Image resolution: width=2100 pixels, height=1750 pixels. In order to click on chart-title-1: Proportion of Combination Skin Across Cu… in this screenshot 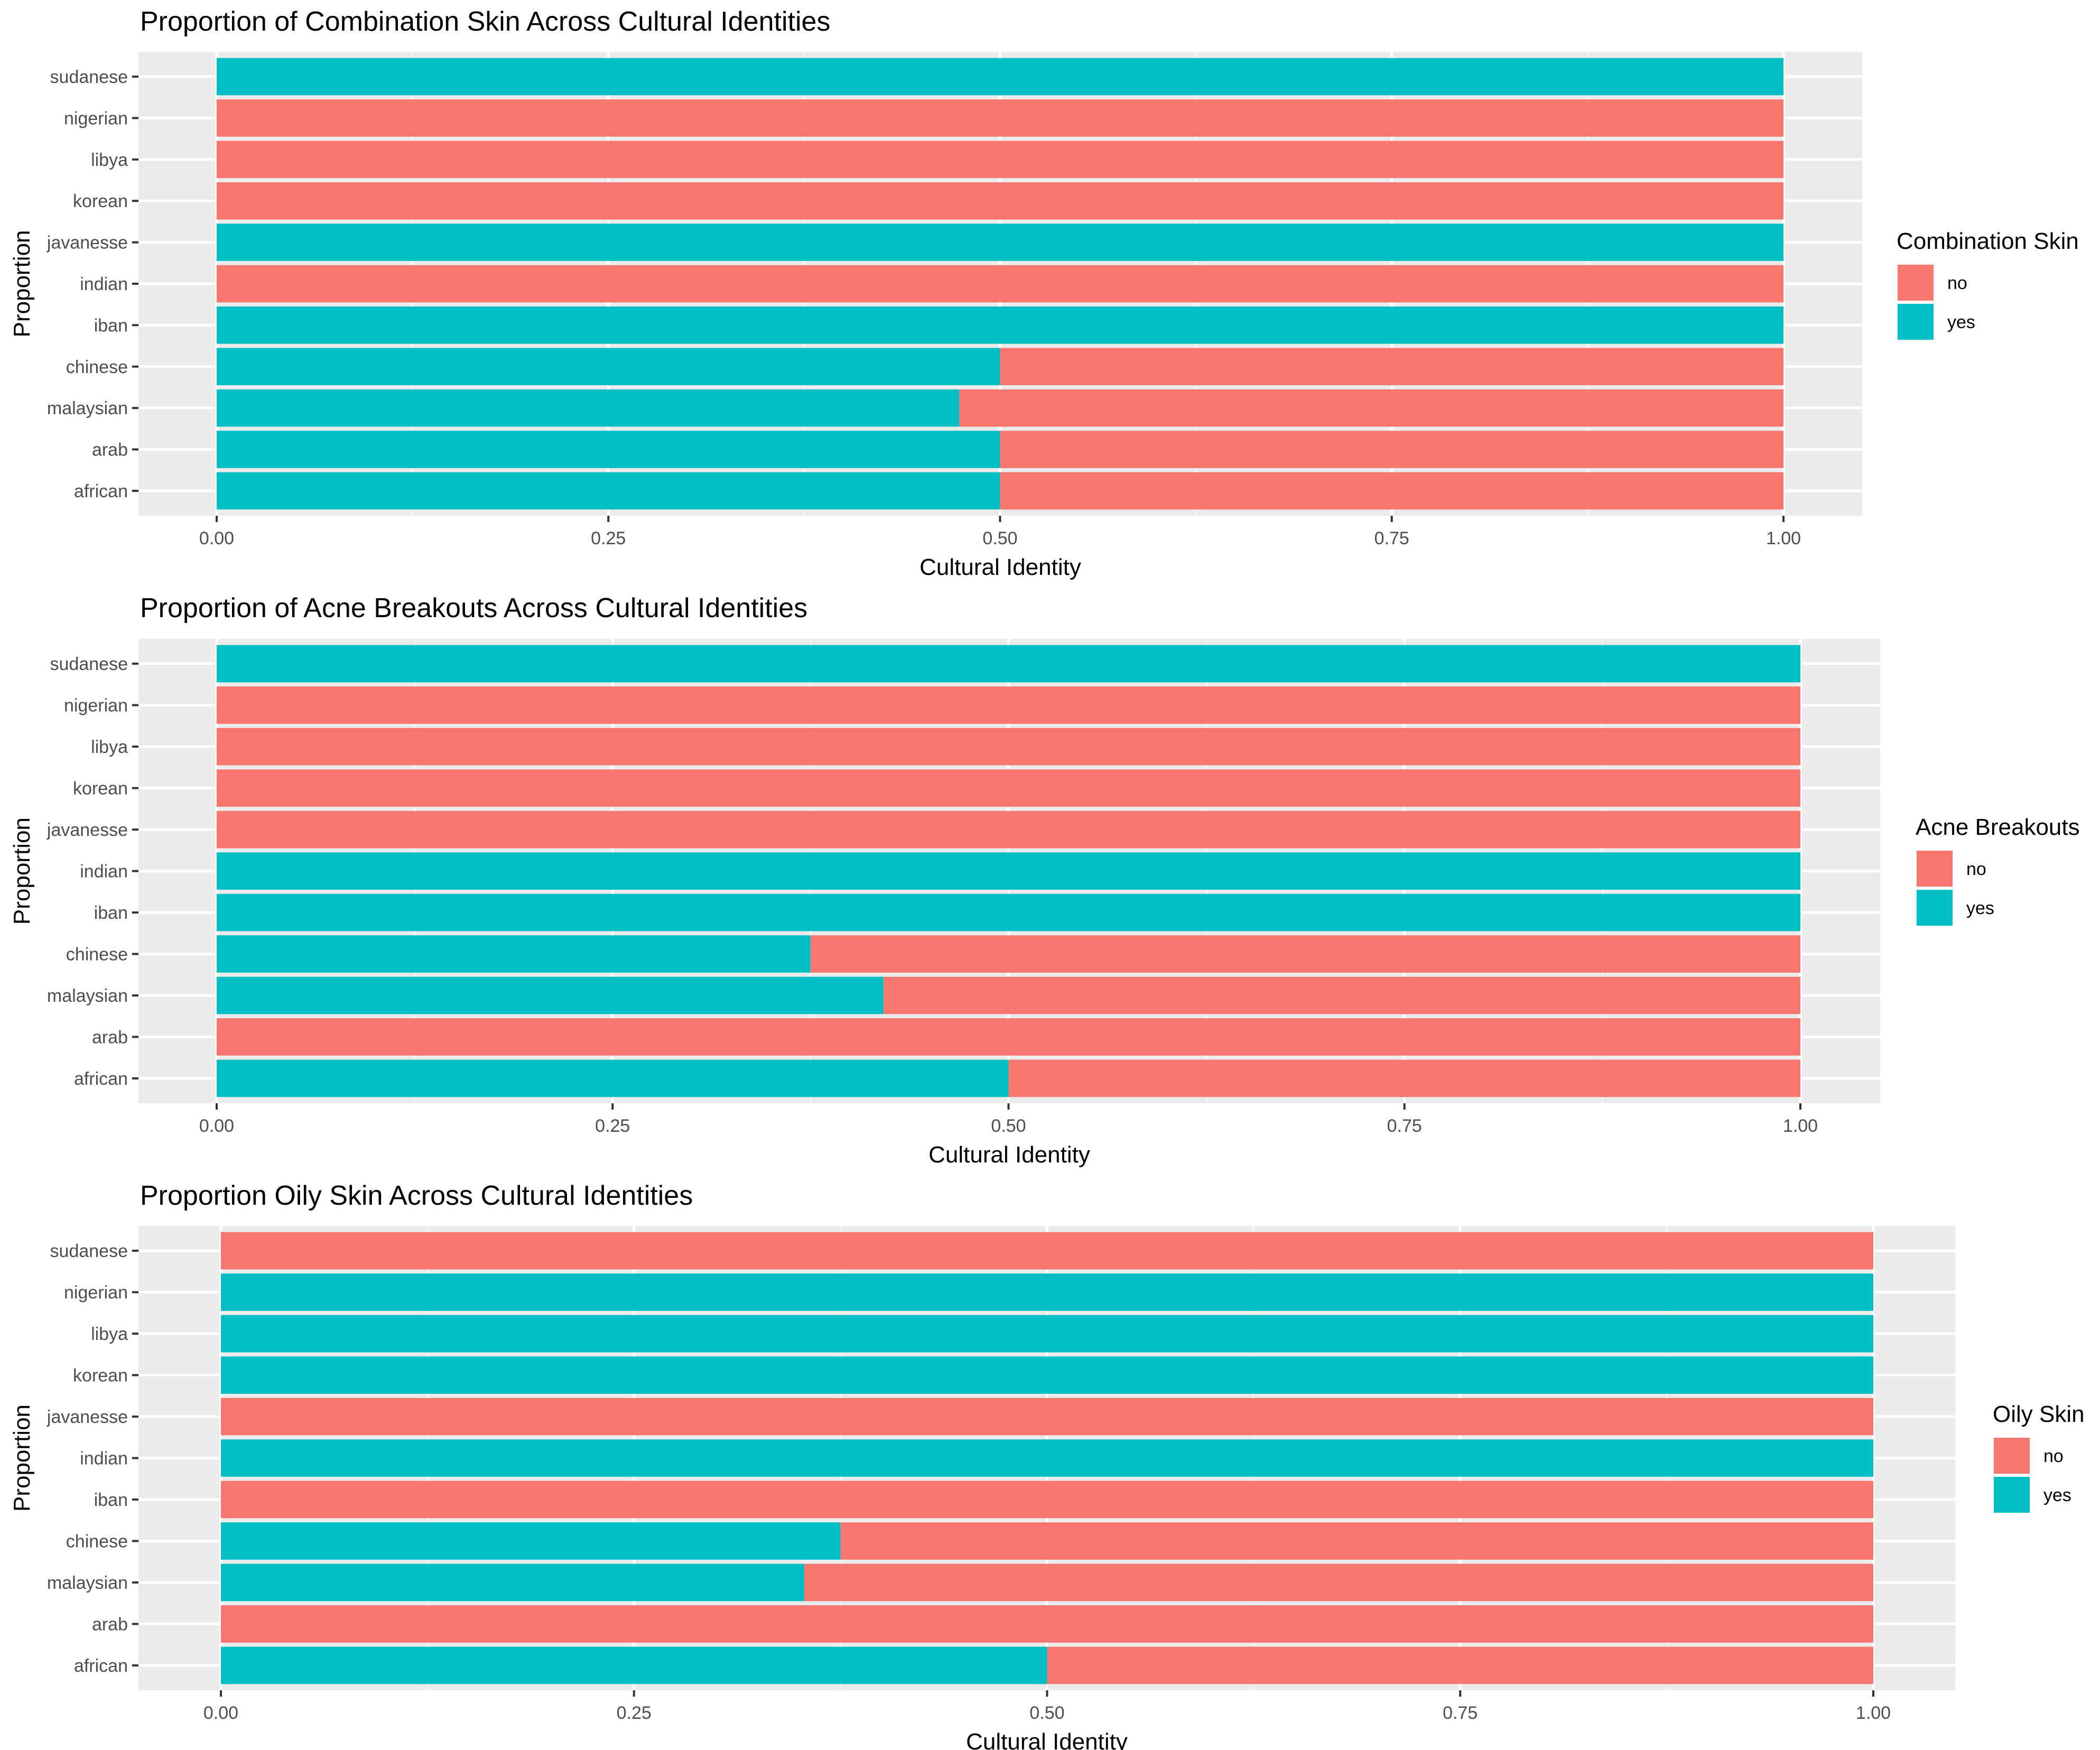, I will do `click(485, 21)`.